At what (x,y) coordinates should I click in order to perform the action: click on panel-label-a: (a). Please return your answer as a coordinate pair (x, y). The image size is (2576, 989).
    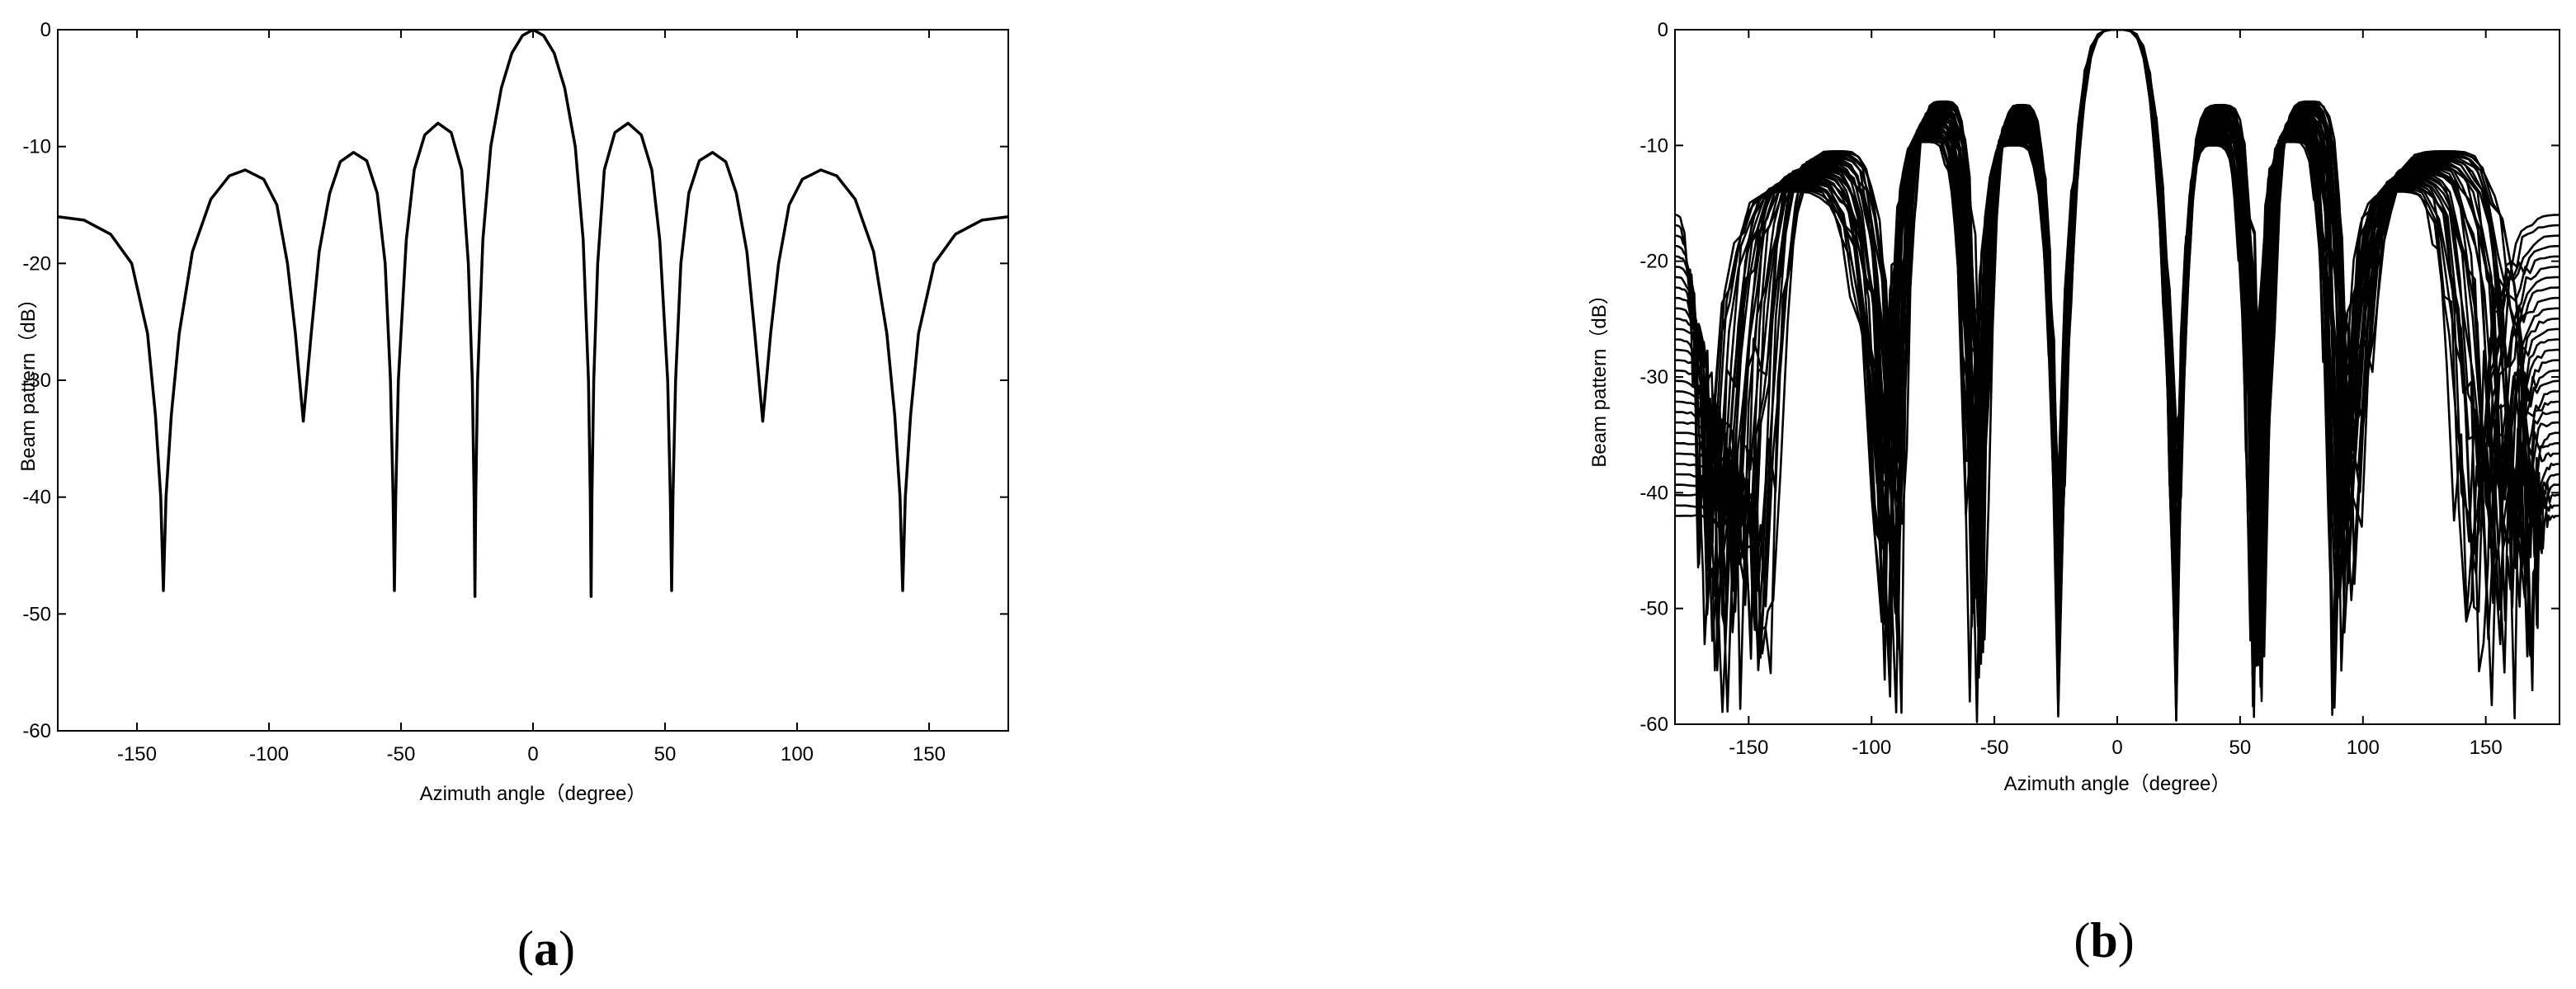
    Looking at the image, I should click on (546, 948).